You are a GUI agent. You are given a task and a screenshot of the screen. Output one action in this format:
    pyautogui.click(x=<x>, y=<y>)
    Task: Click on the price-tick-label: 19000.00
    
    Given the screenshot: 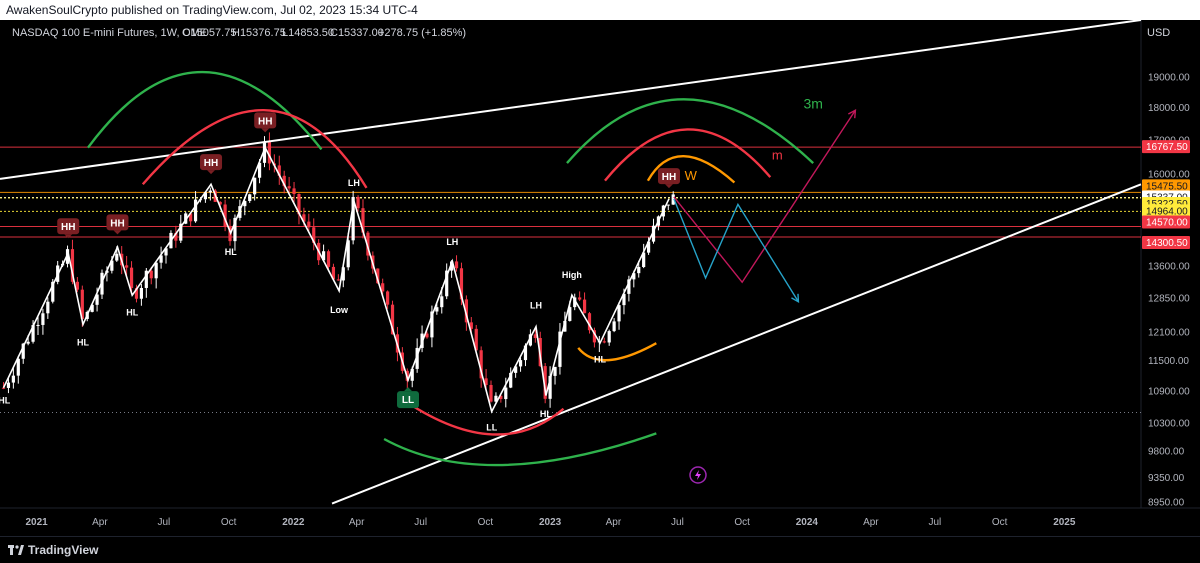 What is the action you would take?
    pyautogui.click(x=1169, y=78)
    